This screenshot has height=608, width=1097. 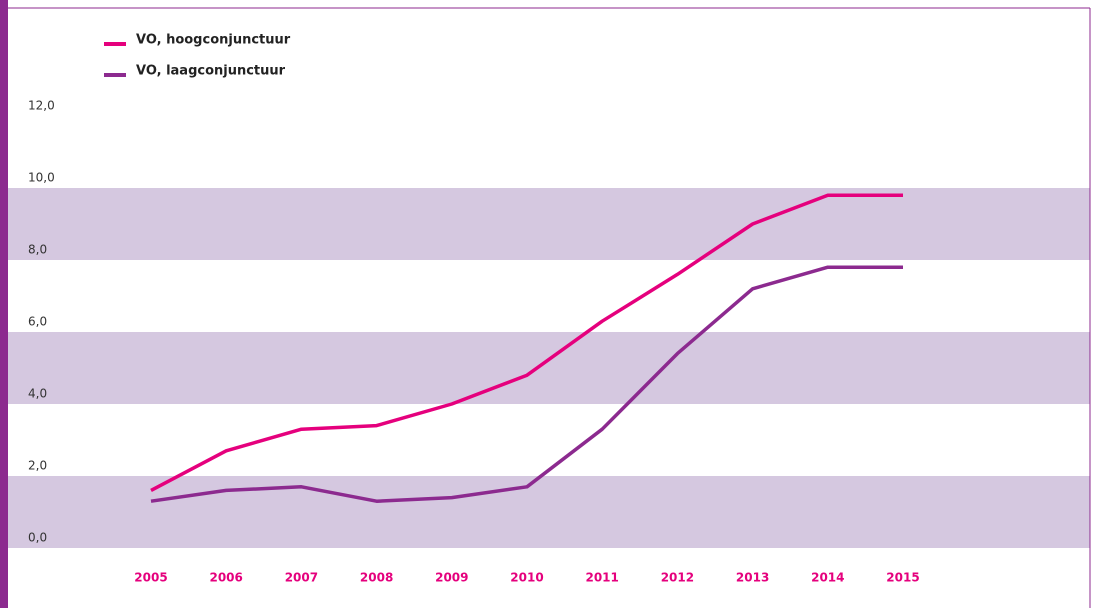 What do you see at coordinates (752, 578) in the screenshot?
I see `x-tick-label: 2013` at bounding box center [752, 578].